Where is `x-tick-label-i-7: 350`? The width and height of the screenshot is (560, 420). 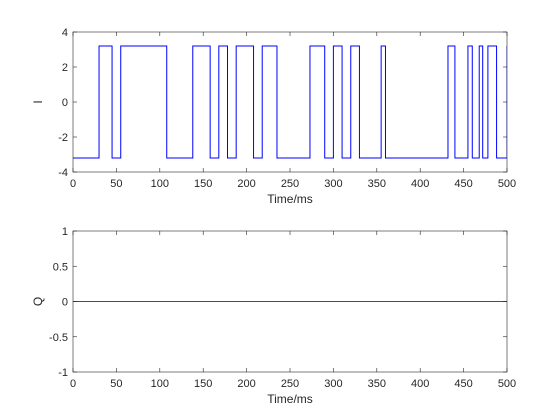 x-tick-label-i-7: 350 is located at coordinates (377, 184).